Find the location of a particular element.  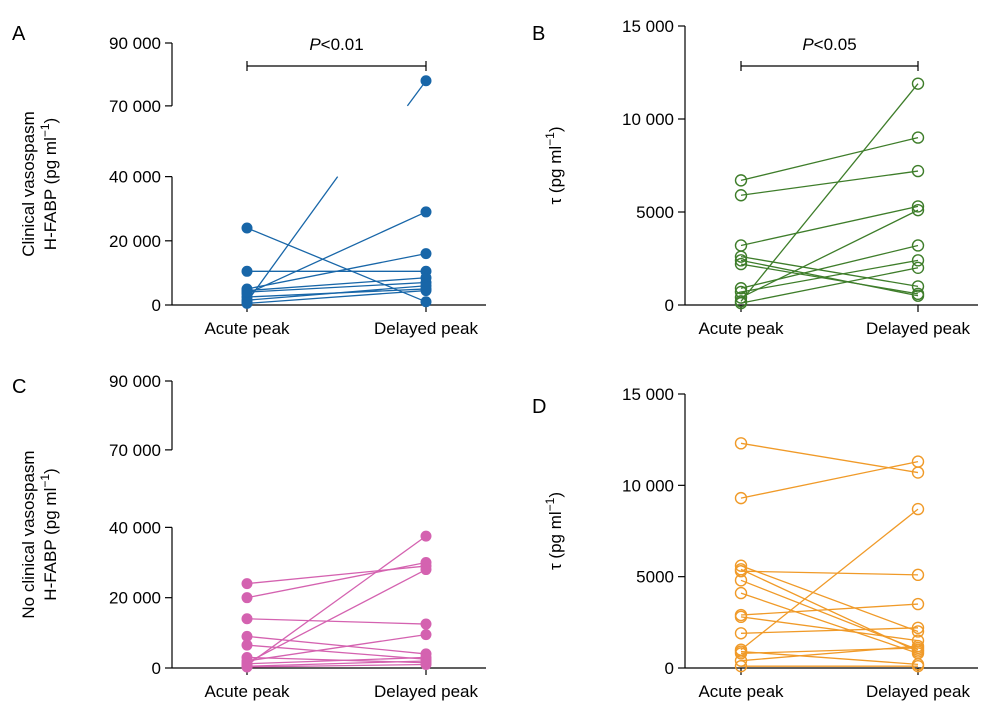

significance-label: P<0.05 is located at coordinates (829, 44).